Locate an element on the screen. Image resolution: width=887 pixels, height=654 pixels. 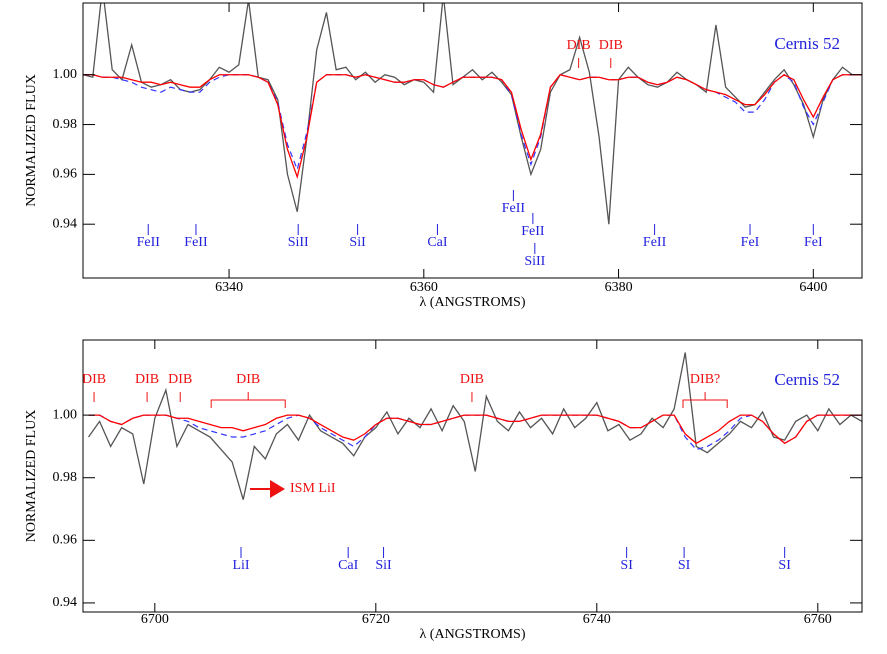
annotation-label: DIB? is located at coordinates (705, 379).